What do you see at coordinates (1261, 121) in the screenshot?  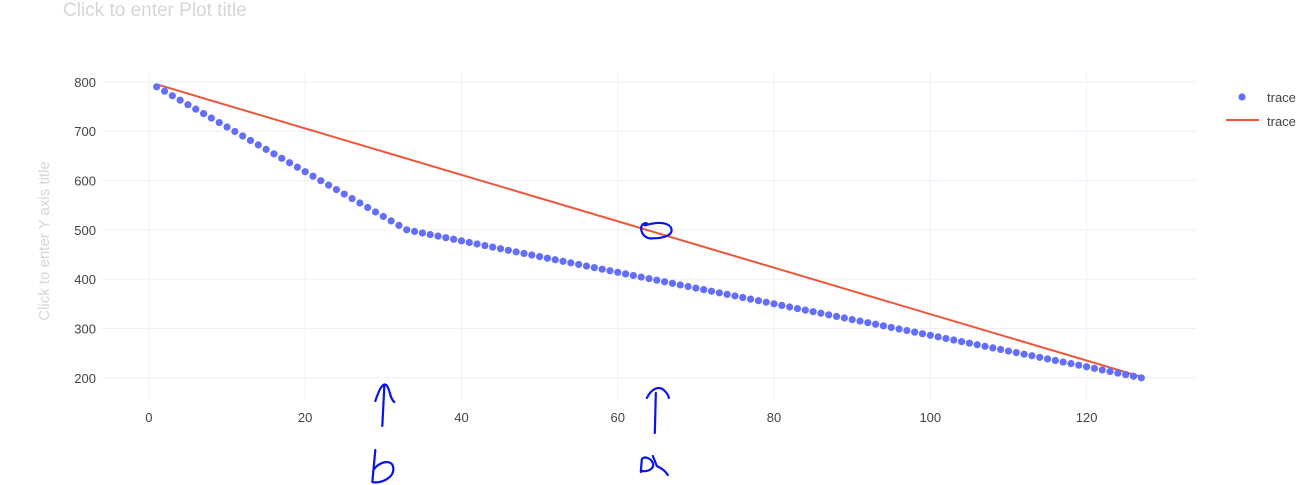 I see `legend-item-line: trace` at bounding box center [1261, 121].